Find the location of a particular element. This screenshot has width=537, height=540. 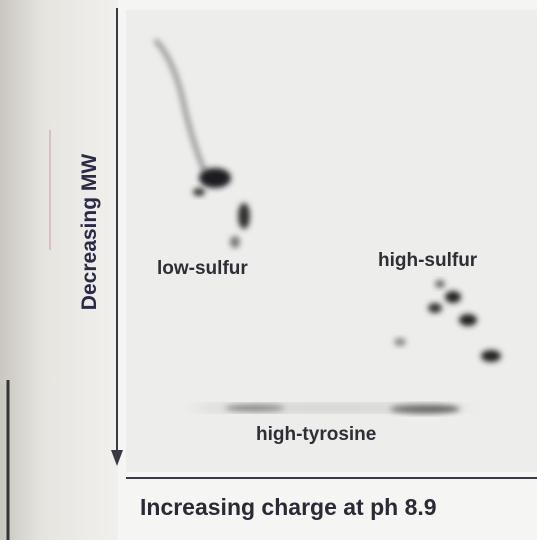

region-label: high-sulfur is located at coordinates (428, 260).